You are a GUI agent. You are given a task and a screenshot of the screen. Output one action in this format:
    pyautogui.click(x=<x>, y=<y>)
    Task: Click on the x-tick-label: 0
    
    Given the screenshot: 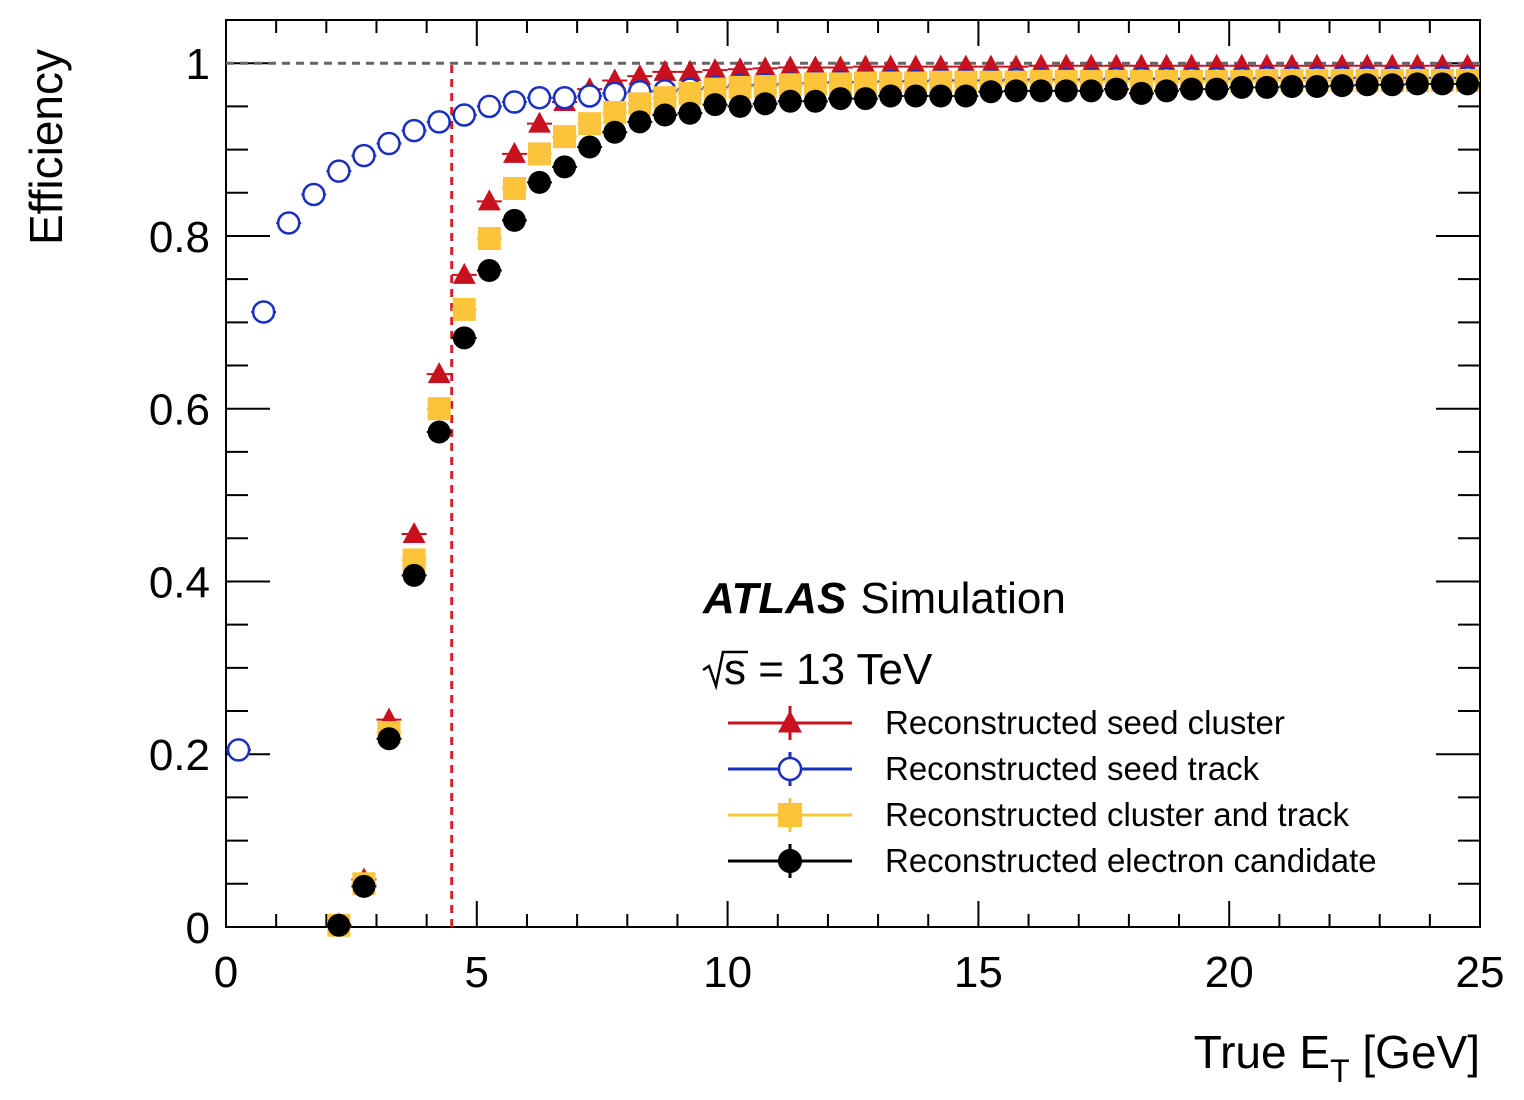 What is the action you would take?
    pyautogui.click(x=226, y=972)
    